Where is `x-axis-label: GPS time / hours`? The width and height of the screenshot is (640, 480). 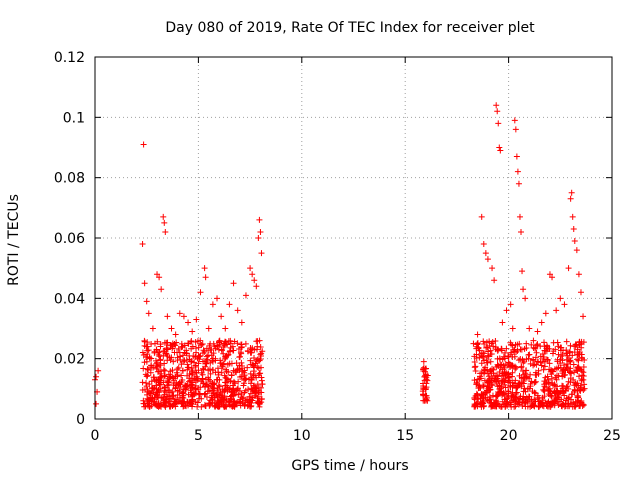
x-axis-label: GPS time / hours is located at coordinates (349, 466).